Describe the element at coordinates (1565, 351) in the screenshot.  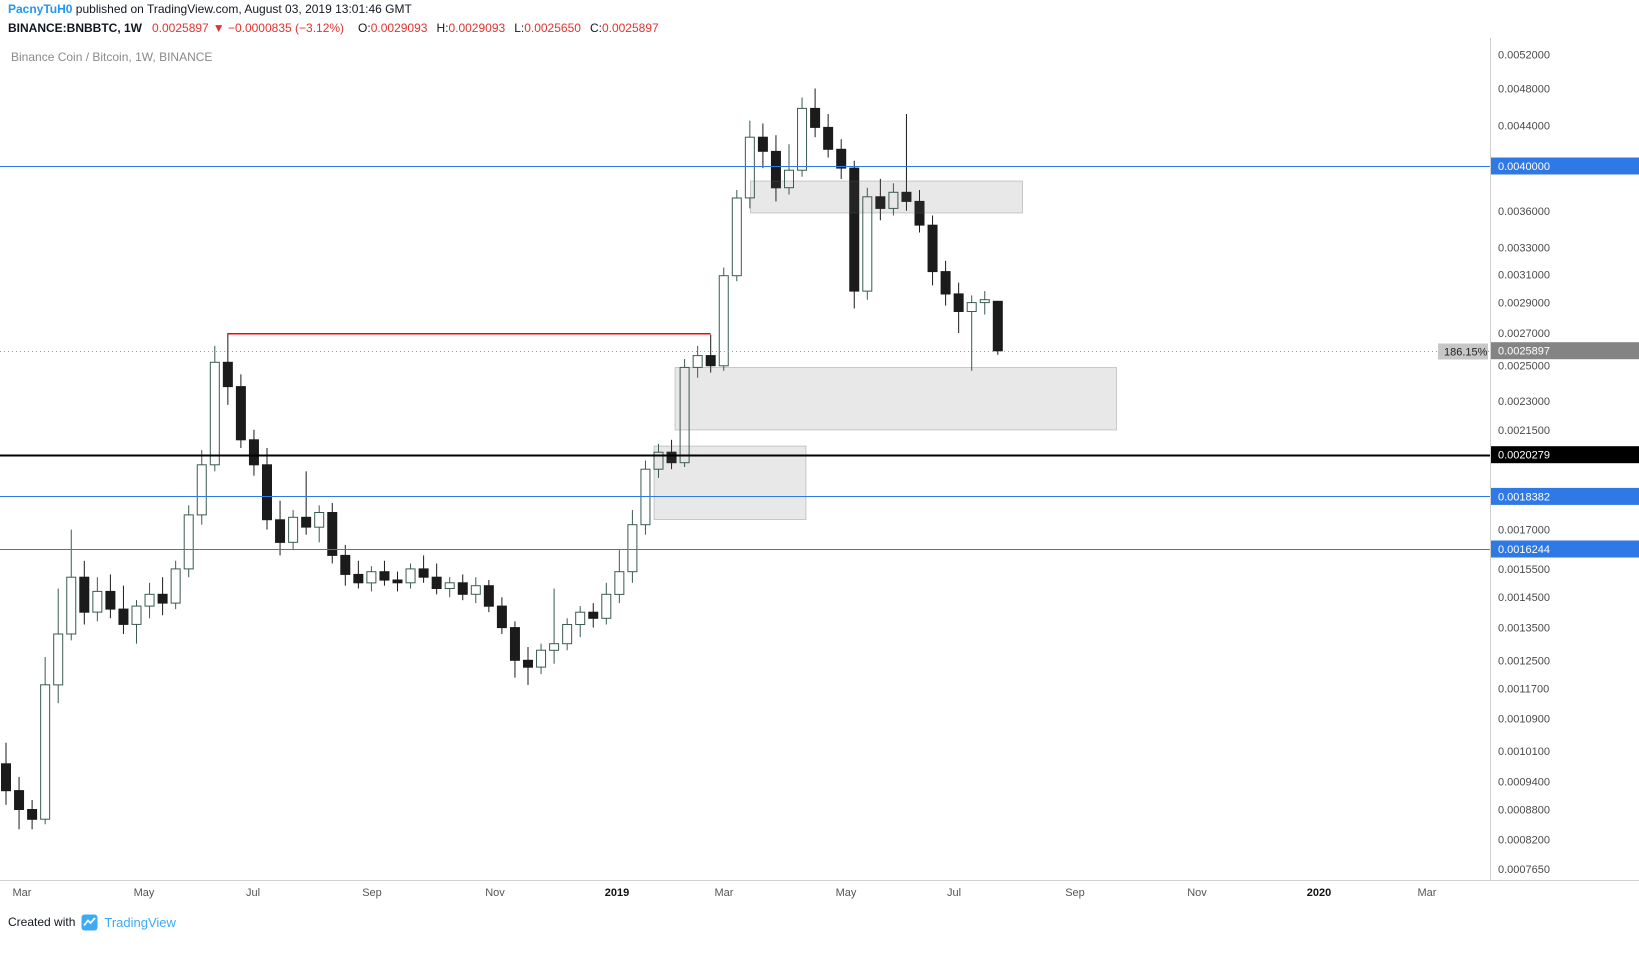
I see `last-price-badge-box` at that location.